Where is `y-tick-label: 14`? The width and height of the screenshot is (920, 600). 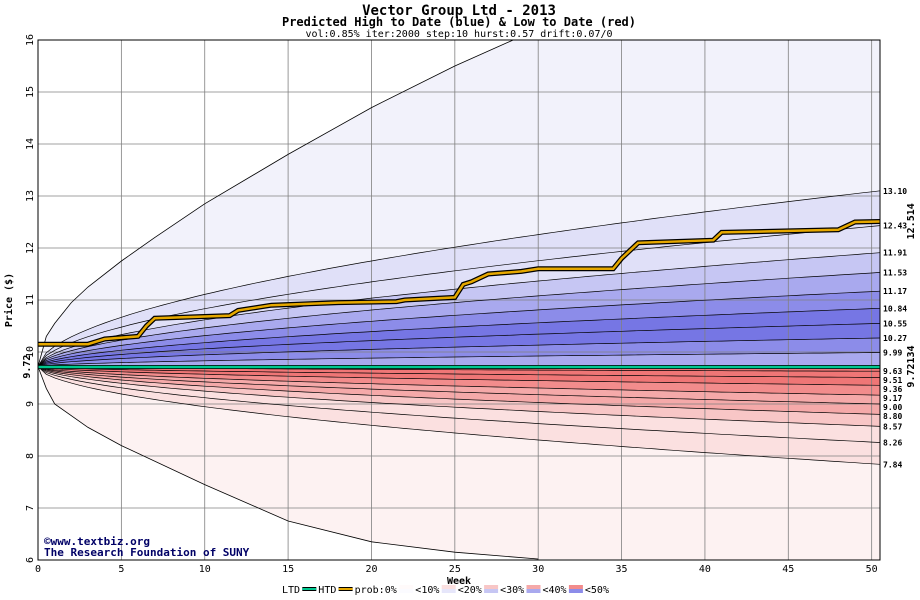
y-tick-label: 14 is located at coordinates (30, 144).